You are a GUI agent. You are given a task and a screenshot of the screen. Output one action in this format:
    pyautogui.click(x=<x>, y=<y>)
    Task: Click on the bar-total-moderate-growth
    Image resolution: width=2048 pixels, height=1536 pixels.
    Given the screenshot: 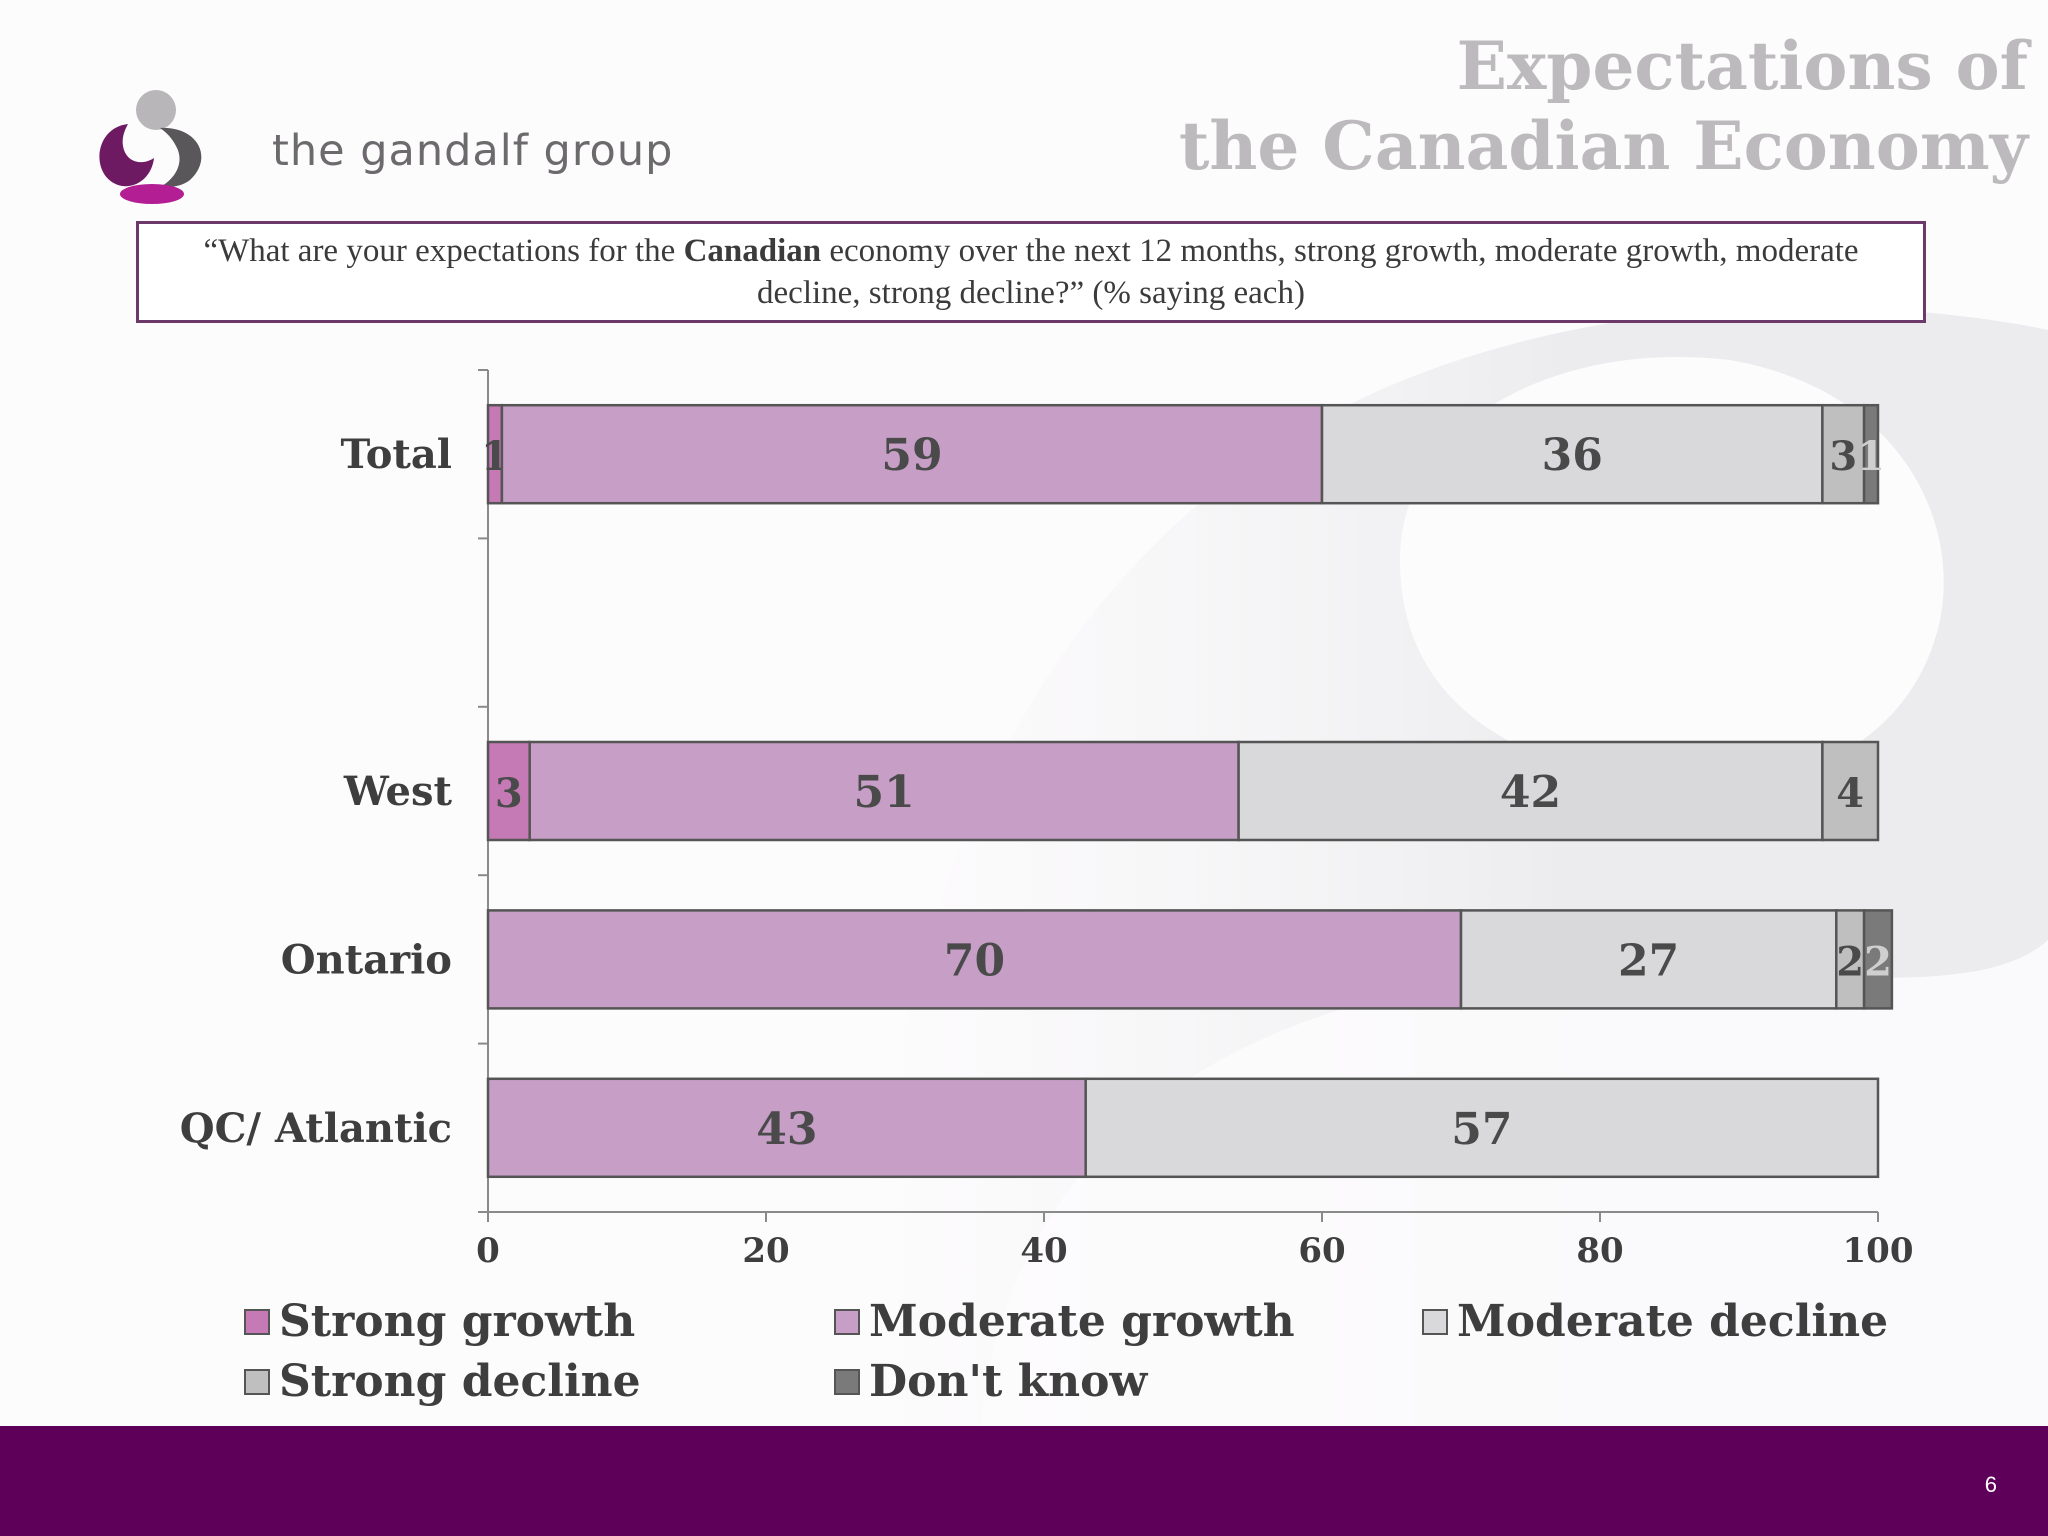 What is the action you would take?
    pyautogui.click(x=912, y=454)
    